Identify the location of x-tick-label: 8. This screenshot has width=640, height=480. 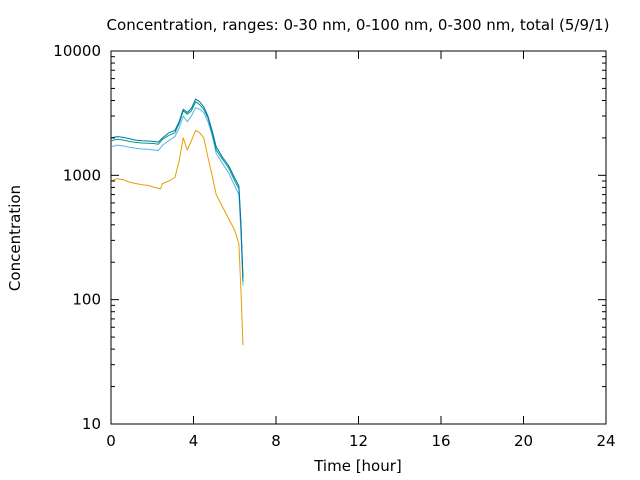
(276, 441).